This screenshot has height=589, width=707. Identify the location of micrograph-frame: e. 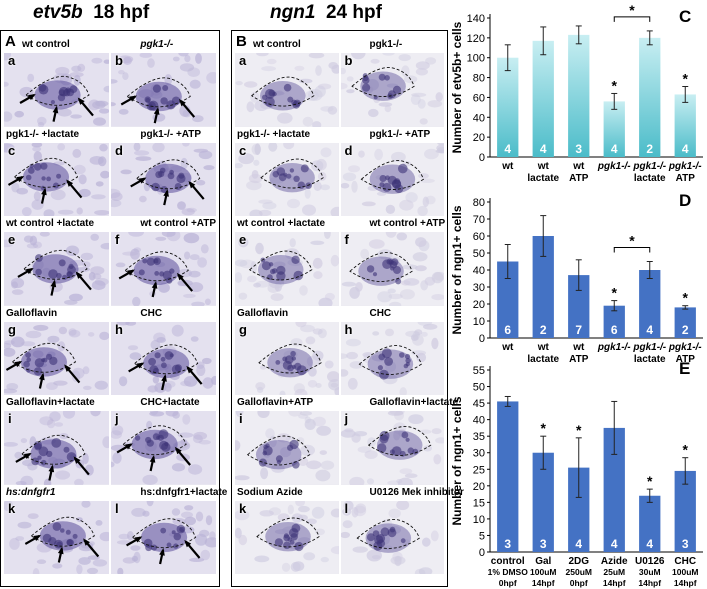
(287, 269).